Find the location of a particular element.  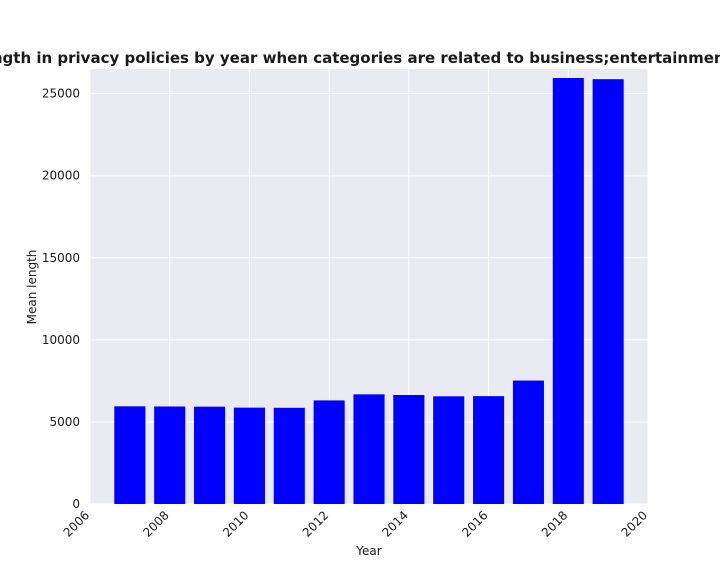

y-axis-label: Mean length is located at coordinates (32, 287).